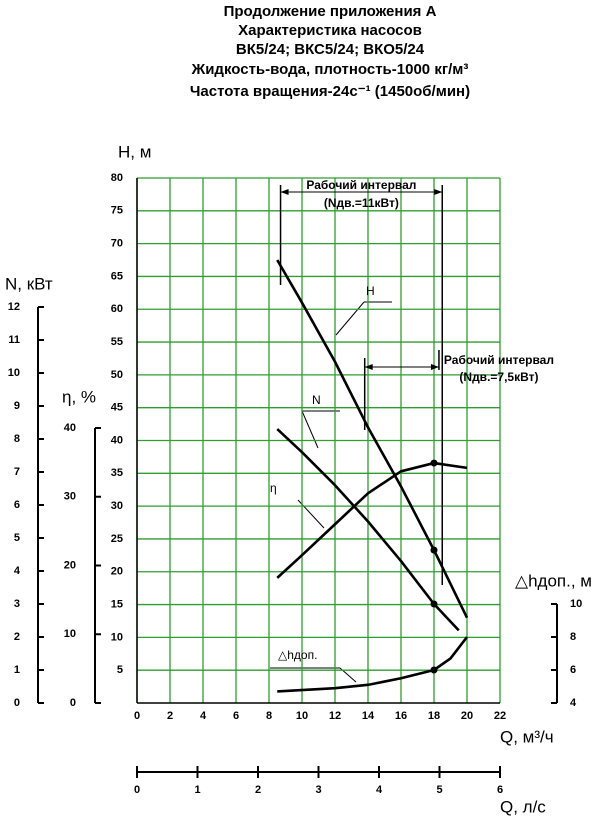 The height and width of the screenshot is (824, 600). Describe the element at coordinates (117, 637) in the screenshot. I see `y-tick-label: 10` at that location.